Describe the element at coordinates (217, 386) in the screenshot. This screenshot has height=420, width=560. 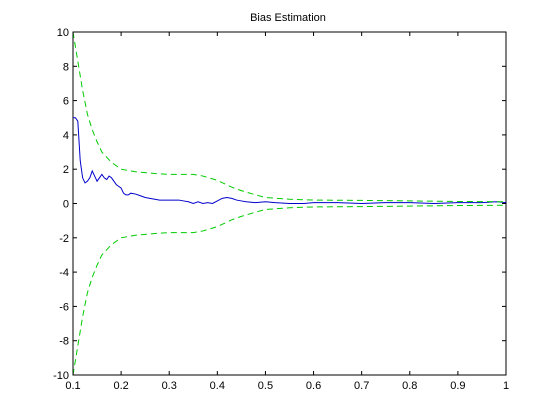
I see `x-tick-label: 0.4` at that location.